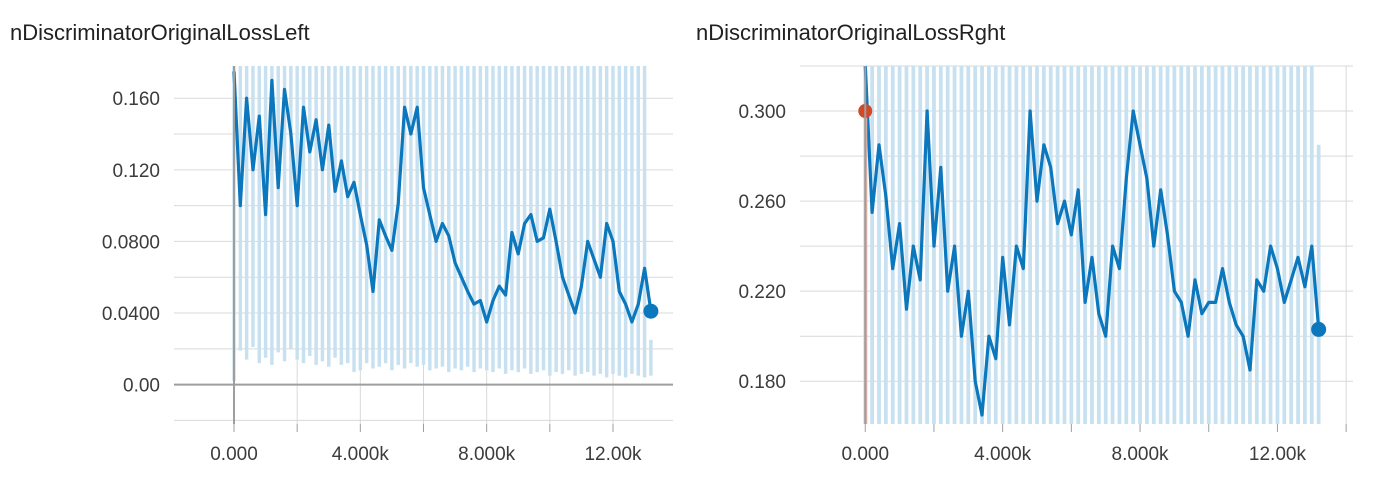 The height and width of the screenshot is (478, 1383). I want to click on chart-title: nDiscriminatorOriginalLossLeft, so click(160, 32).